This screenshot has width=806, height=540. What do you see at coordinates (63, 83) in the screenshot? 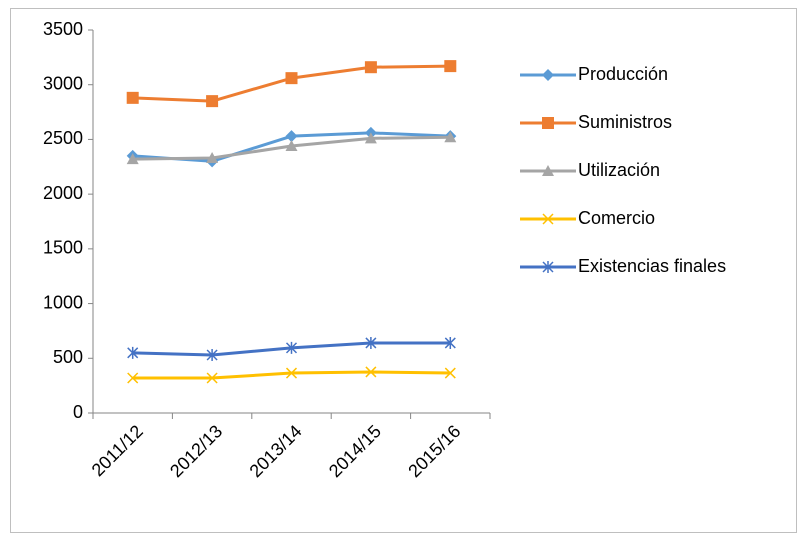
I see `y-tick-label: 3000` at bounding box center [63, 83].